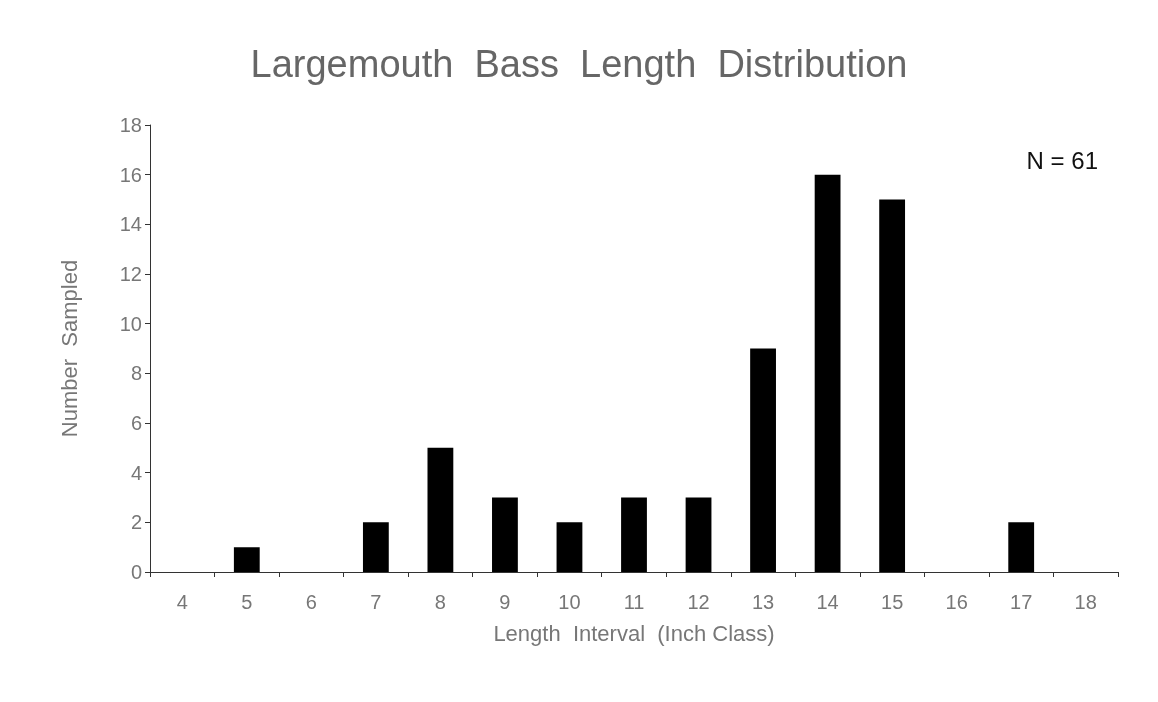 The height and width of the screenshot is (702, 1158). What do you see at coordinates (763, 602) in the screenshot?
I see `x-tick-label: 13` at bounding box center [763, 602].